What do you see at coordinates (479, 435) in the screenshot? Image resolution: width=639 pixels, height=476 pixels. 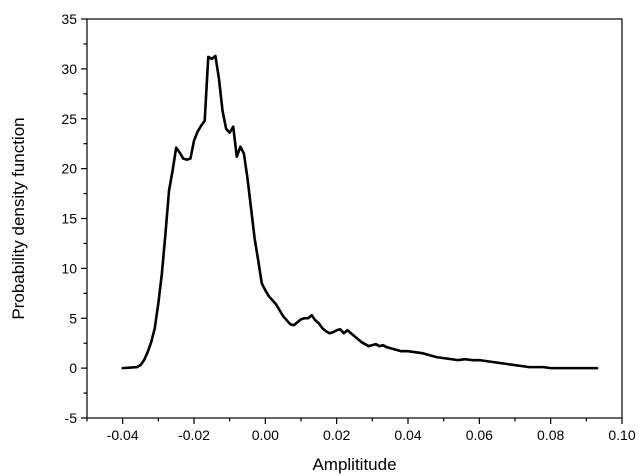 I see `x-tick-label: 0.06` at bounding box center [479, 435].